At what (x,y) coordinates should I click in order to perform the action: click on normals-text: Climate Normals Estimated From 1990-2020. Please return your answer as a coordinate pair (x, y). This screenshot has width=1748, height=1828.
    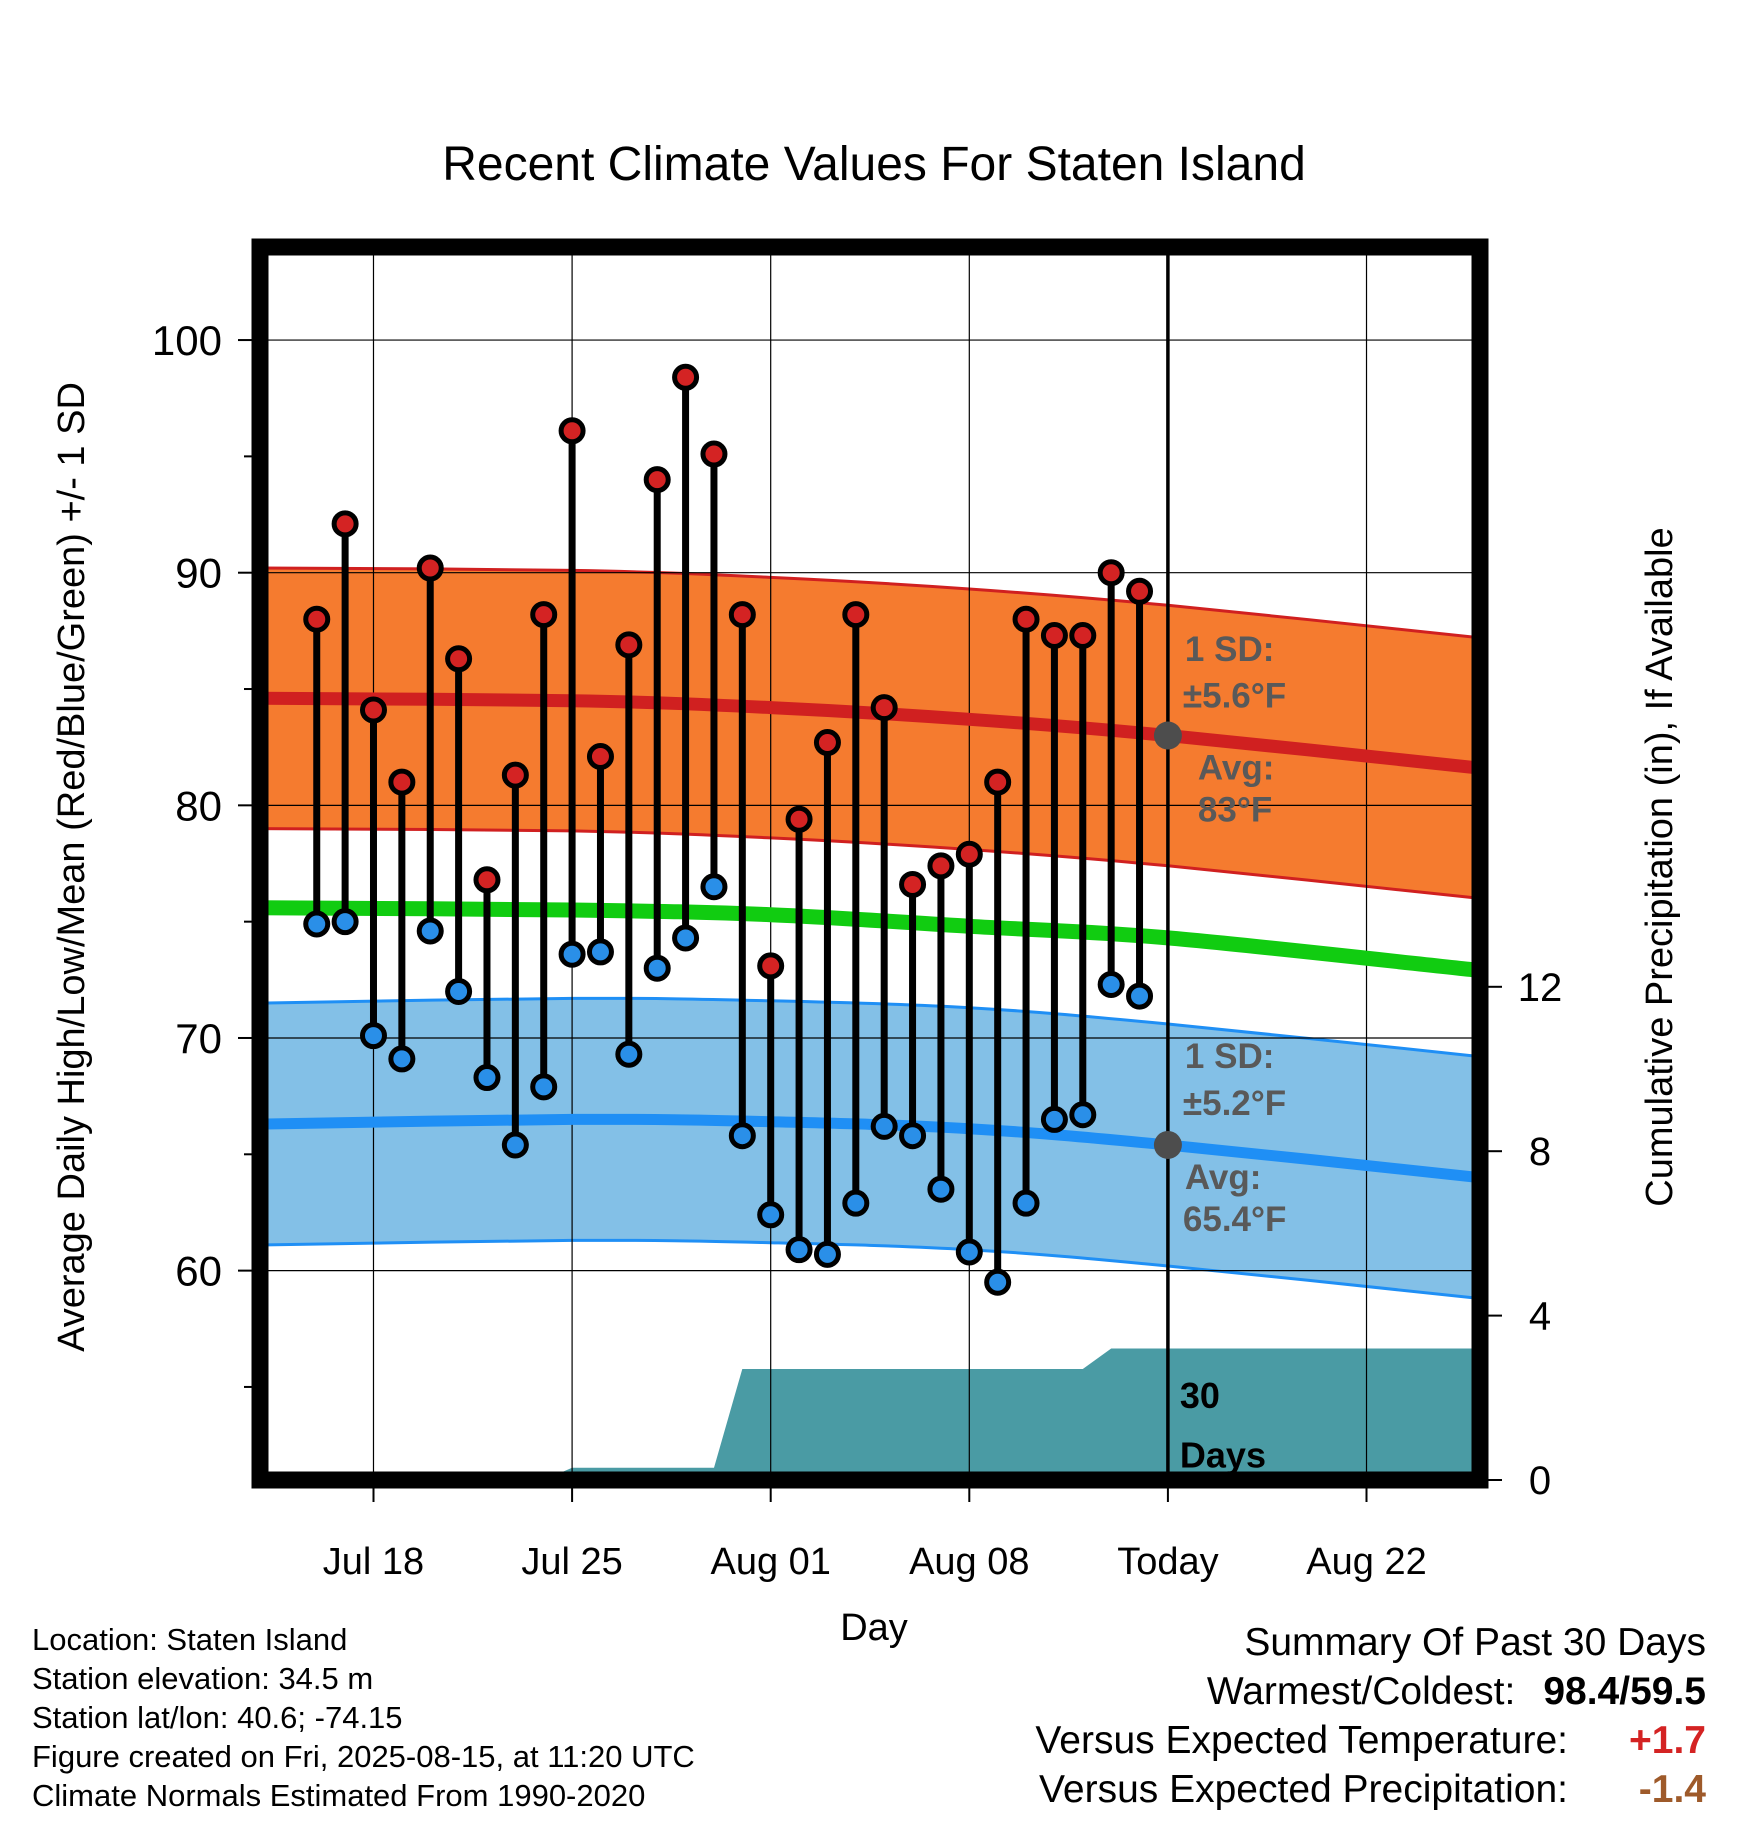
    Looking at the image, I should click on (339, 1795).